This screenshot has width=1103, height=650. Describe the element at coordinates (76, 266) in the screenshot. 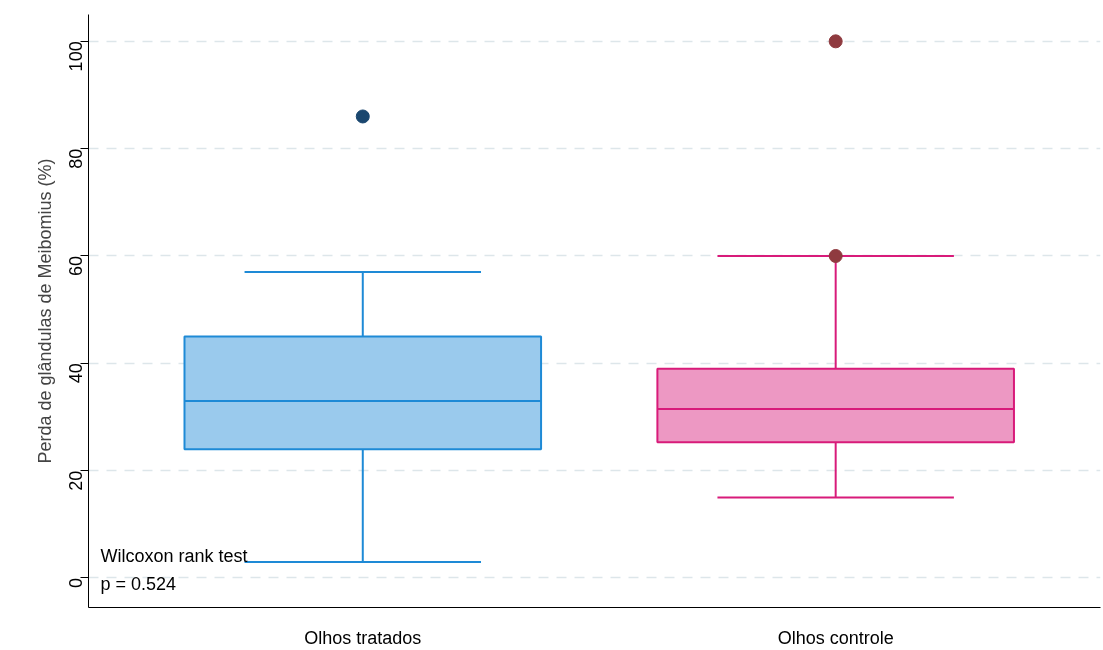

I see `y-tick-label: 60` at that location.